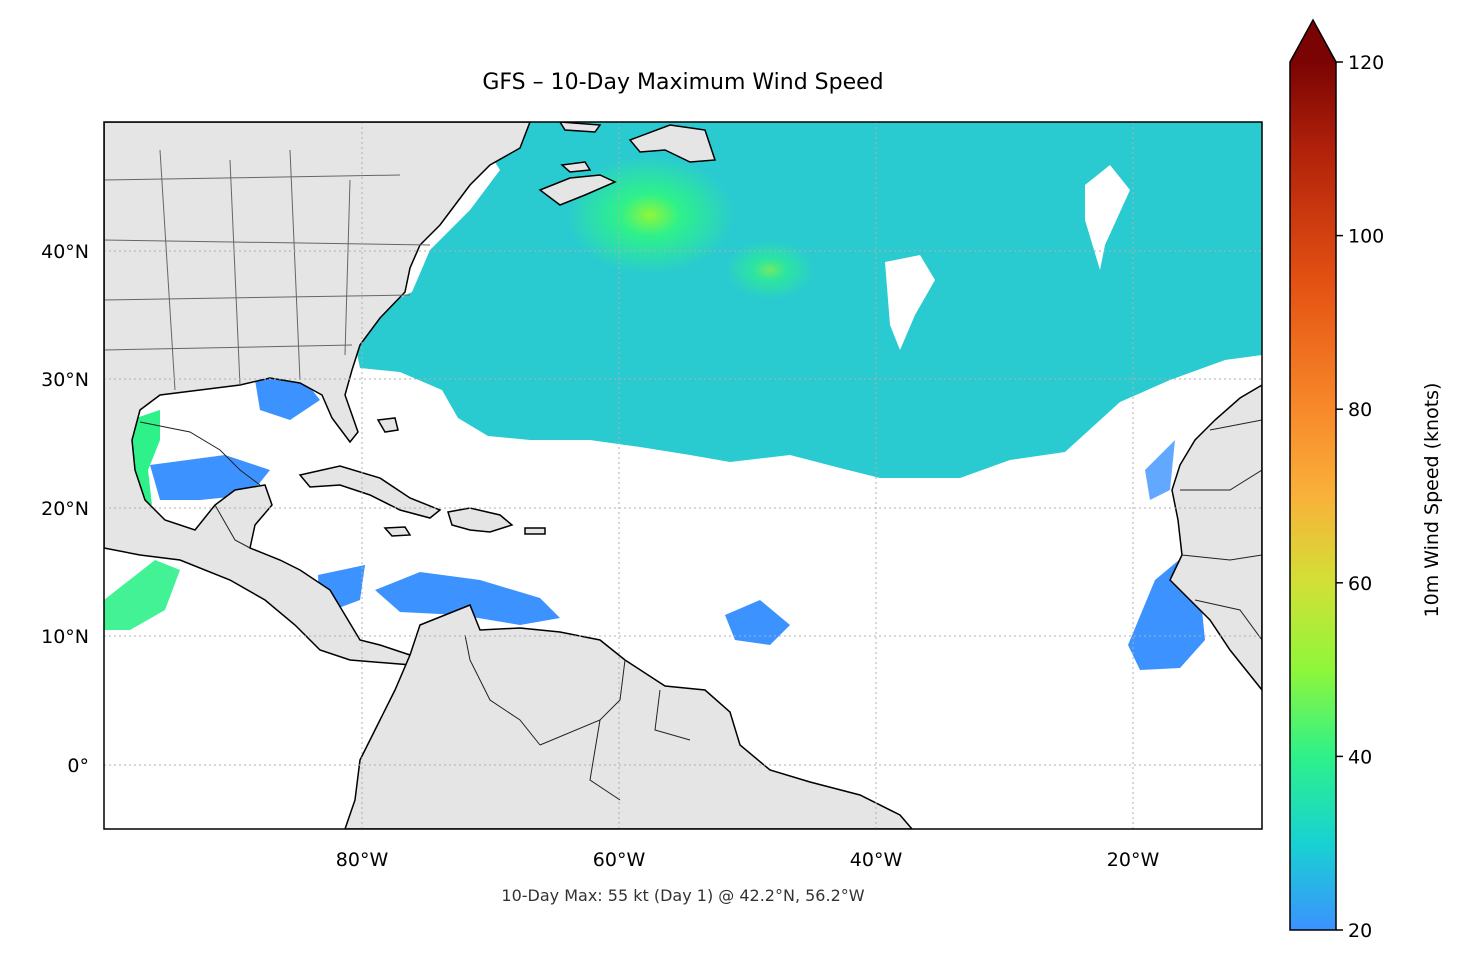 This screenshot has height=969, width=1466. What do you see at coordinates (619, 860) in the screenshot?
I see `lon-tick-label: 60°W` at bounding box center [619, 860].